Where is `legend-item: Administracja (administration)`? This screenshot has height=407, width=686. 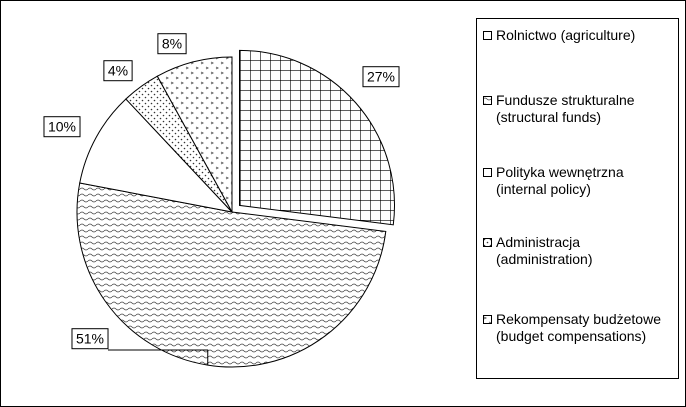 legend-item: Administracja (administration) is located at coordinates (580, 251).